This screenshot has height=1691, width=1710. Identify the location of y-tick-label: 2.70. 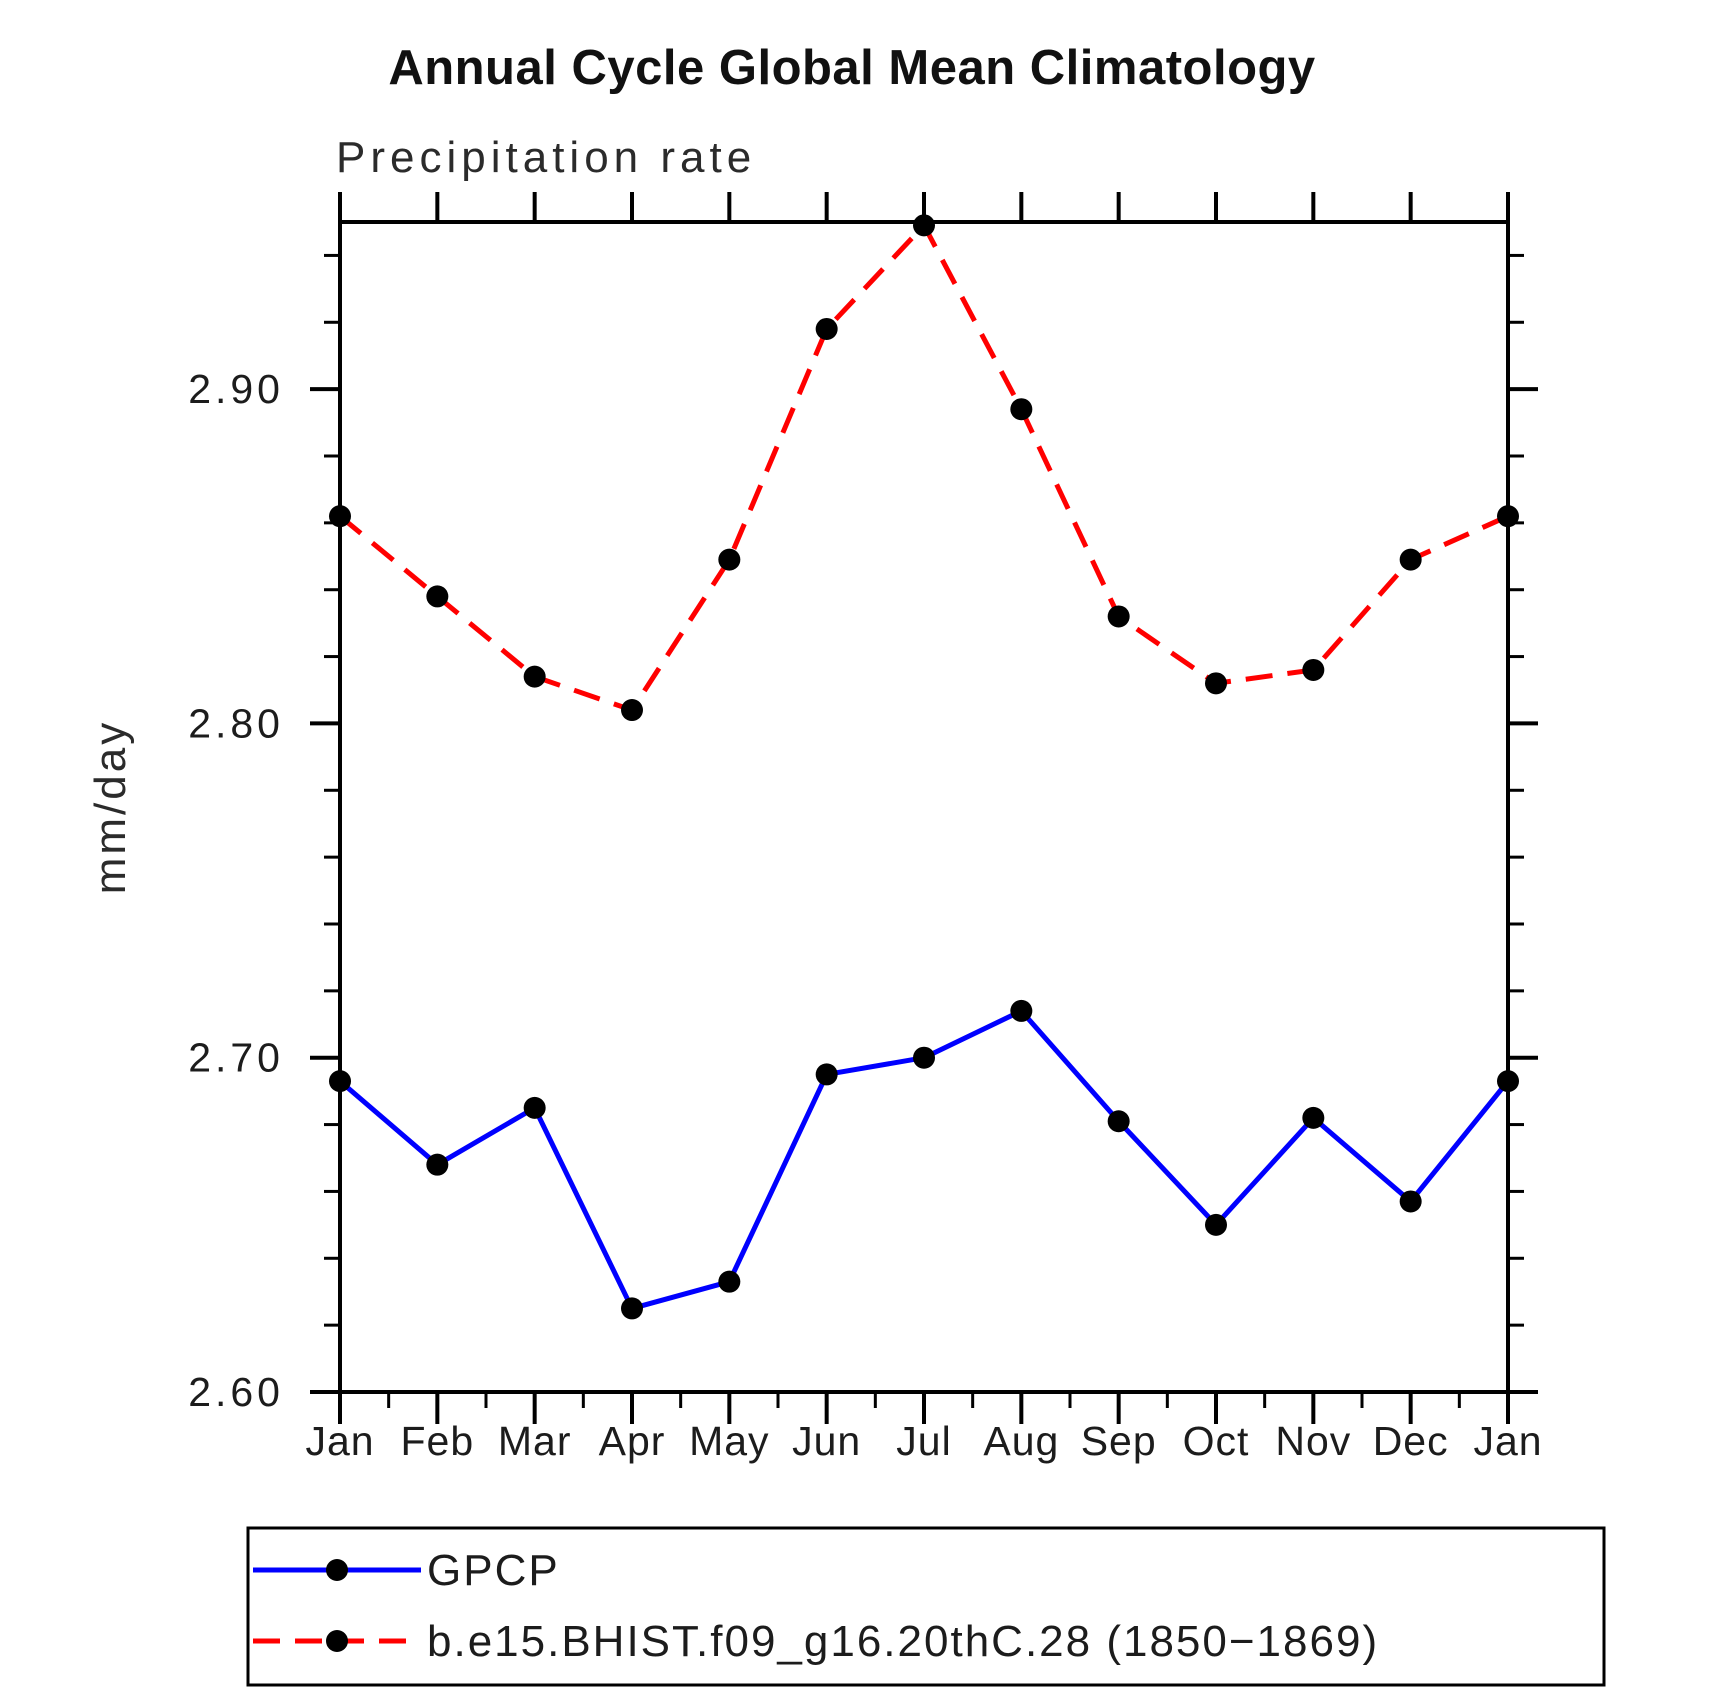
(236, 1058).